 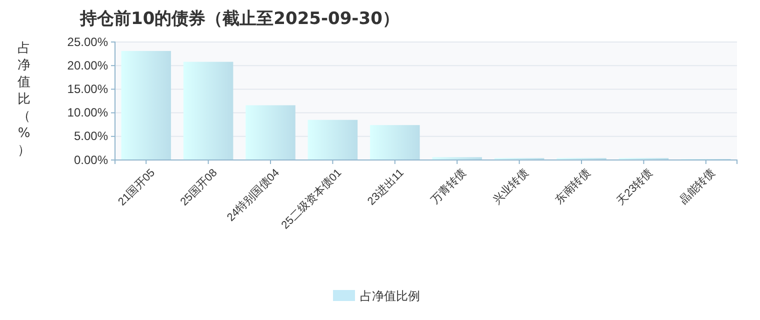 I want to click on y-tick-label: 20.00%, so click(x=87, y=65).